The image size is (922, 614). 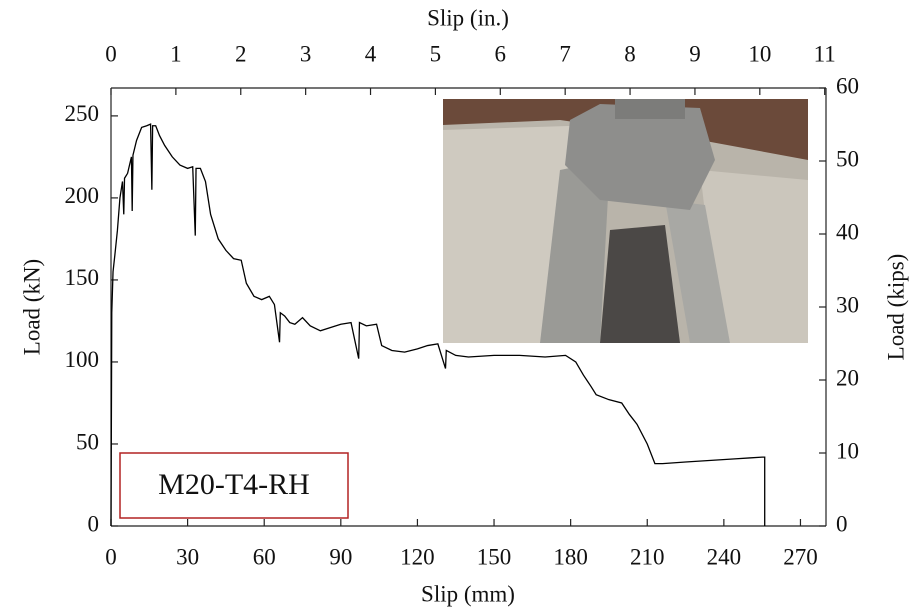 I want to click on x2-tick-label: 6, so click(x=501, y=53).